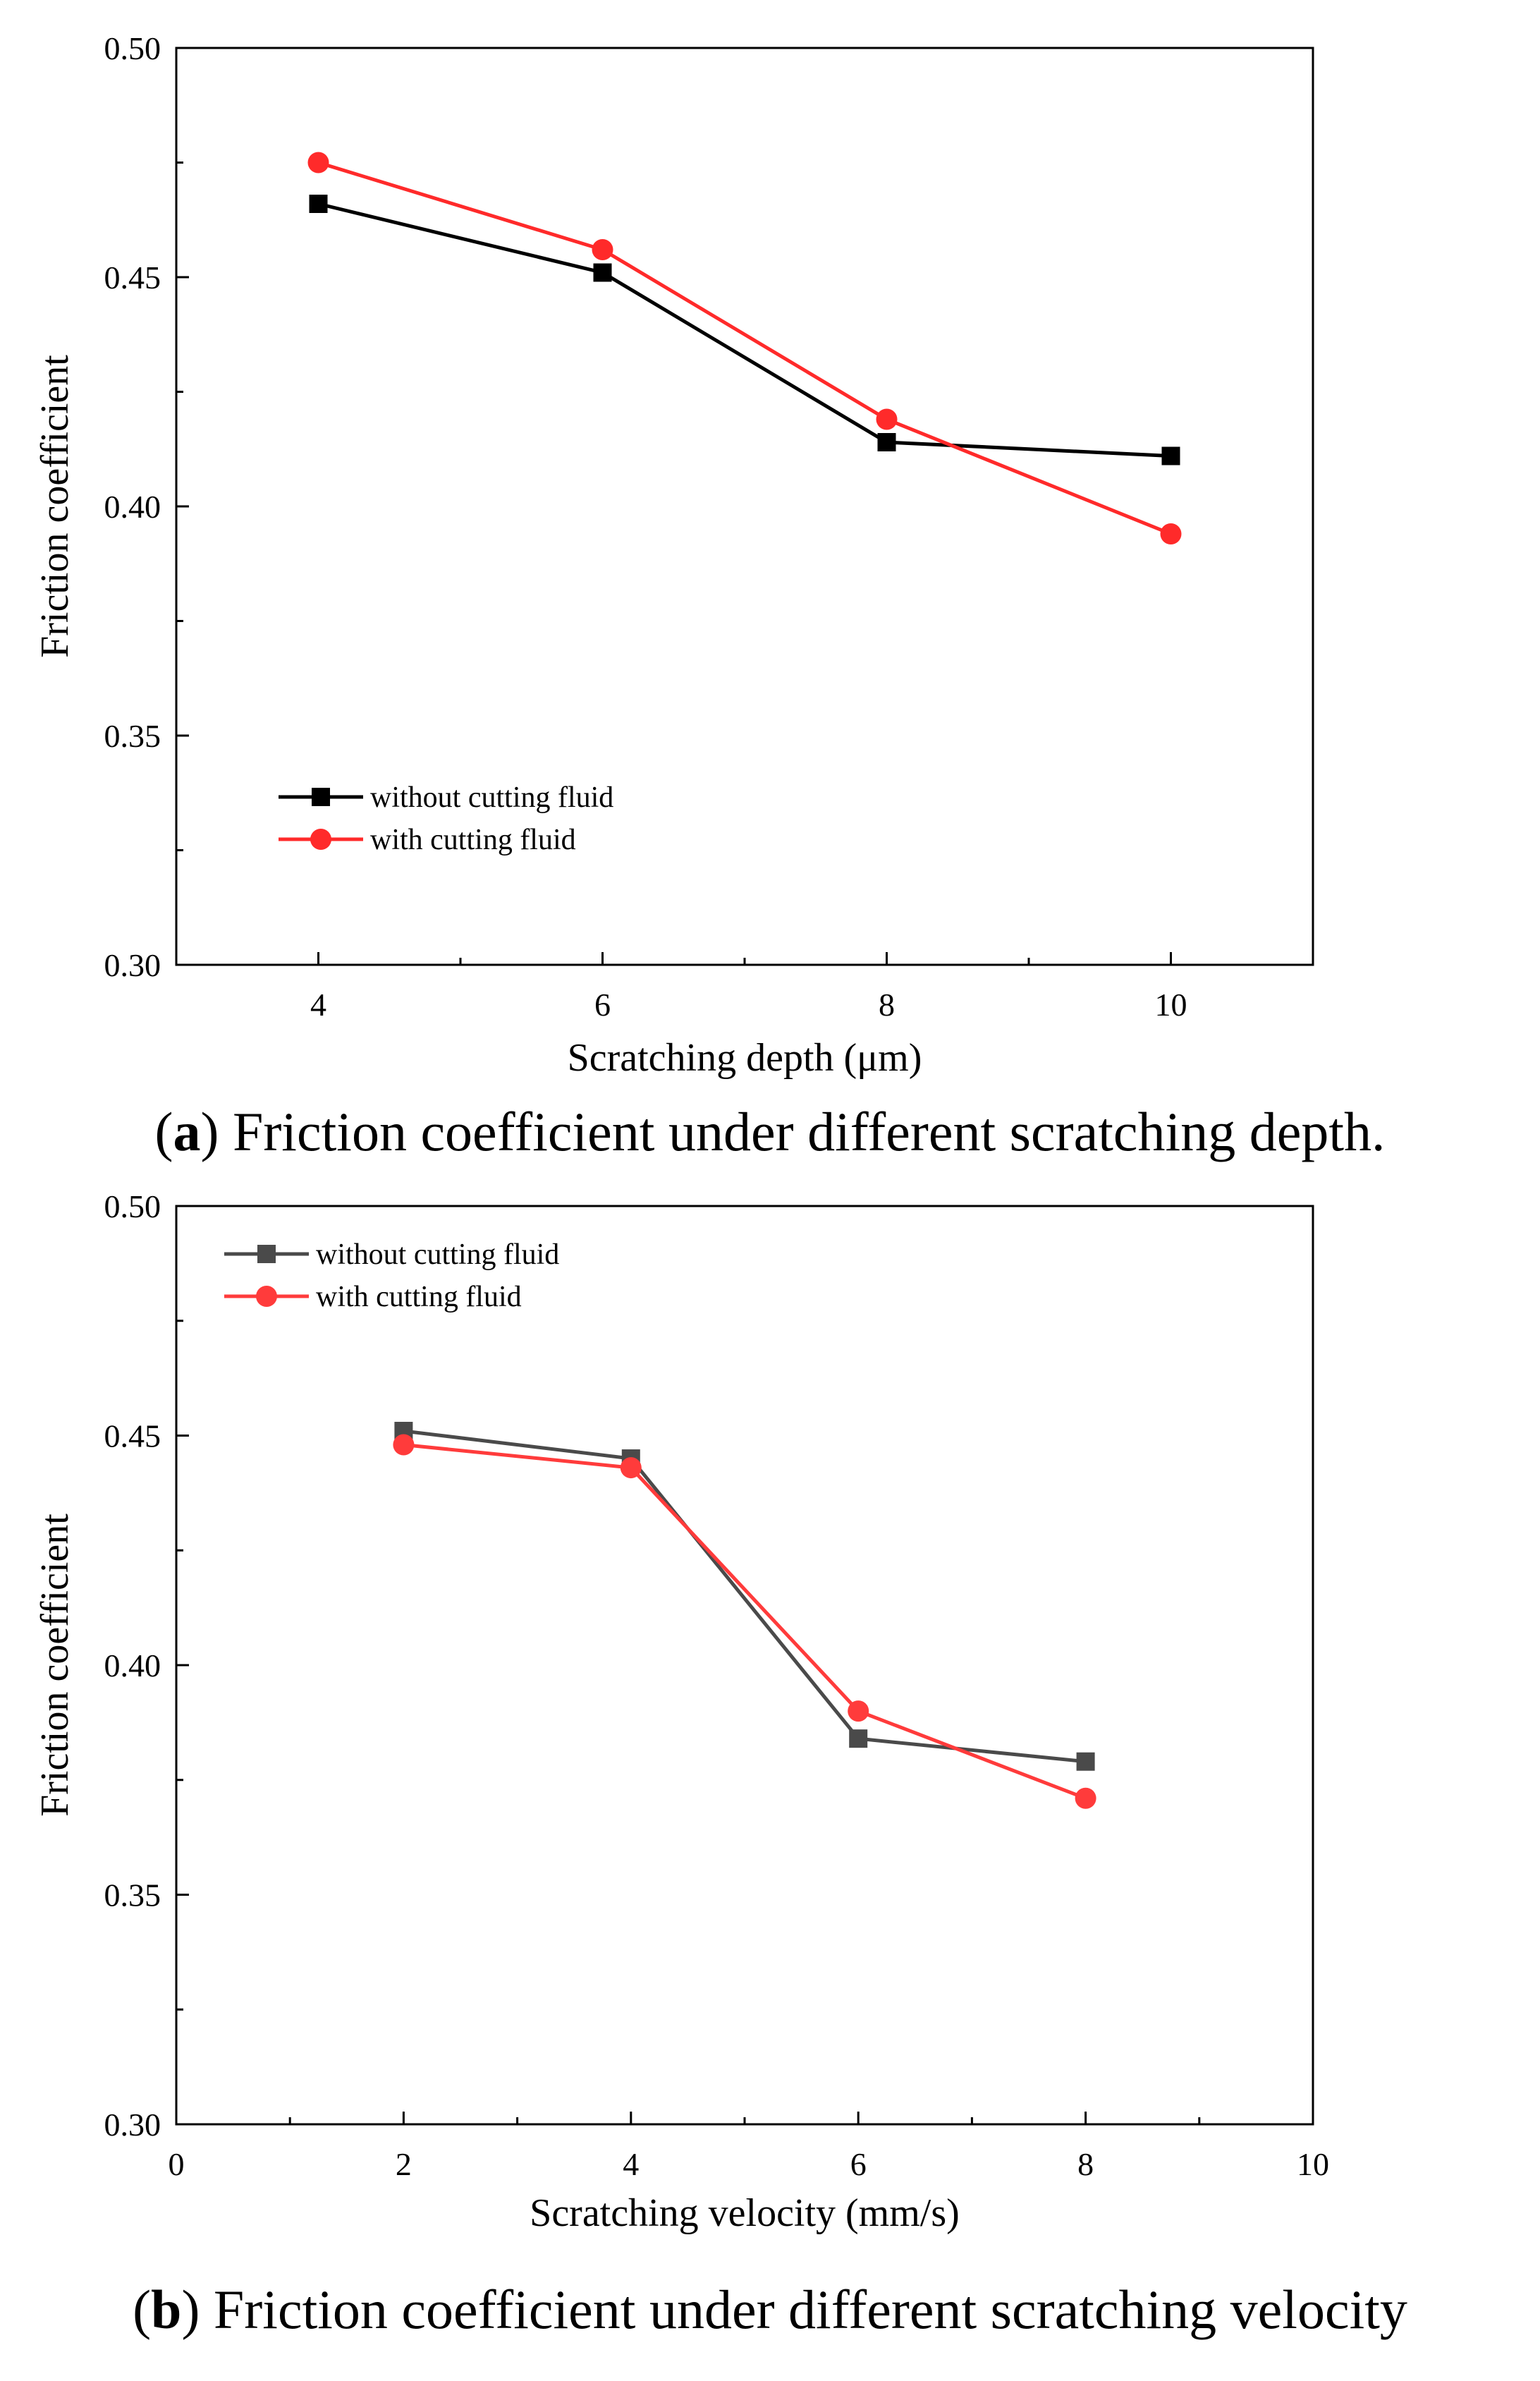 The width and height of the screenshot is (1540, 2381). I want to click on x-tick-label: 0, so click(177, 2164).